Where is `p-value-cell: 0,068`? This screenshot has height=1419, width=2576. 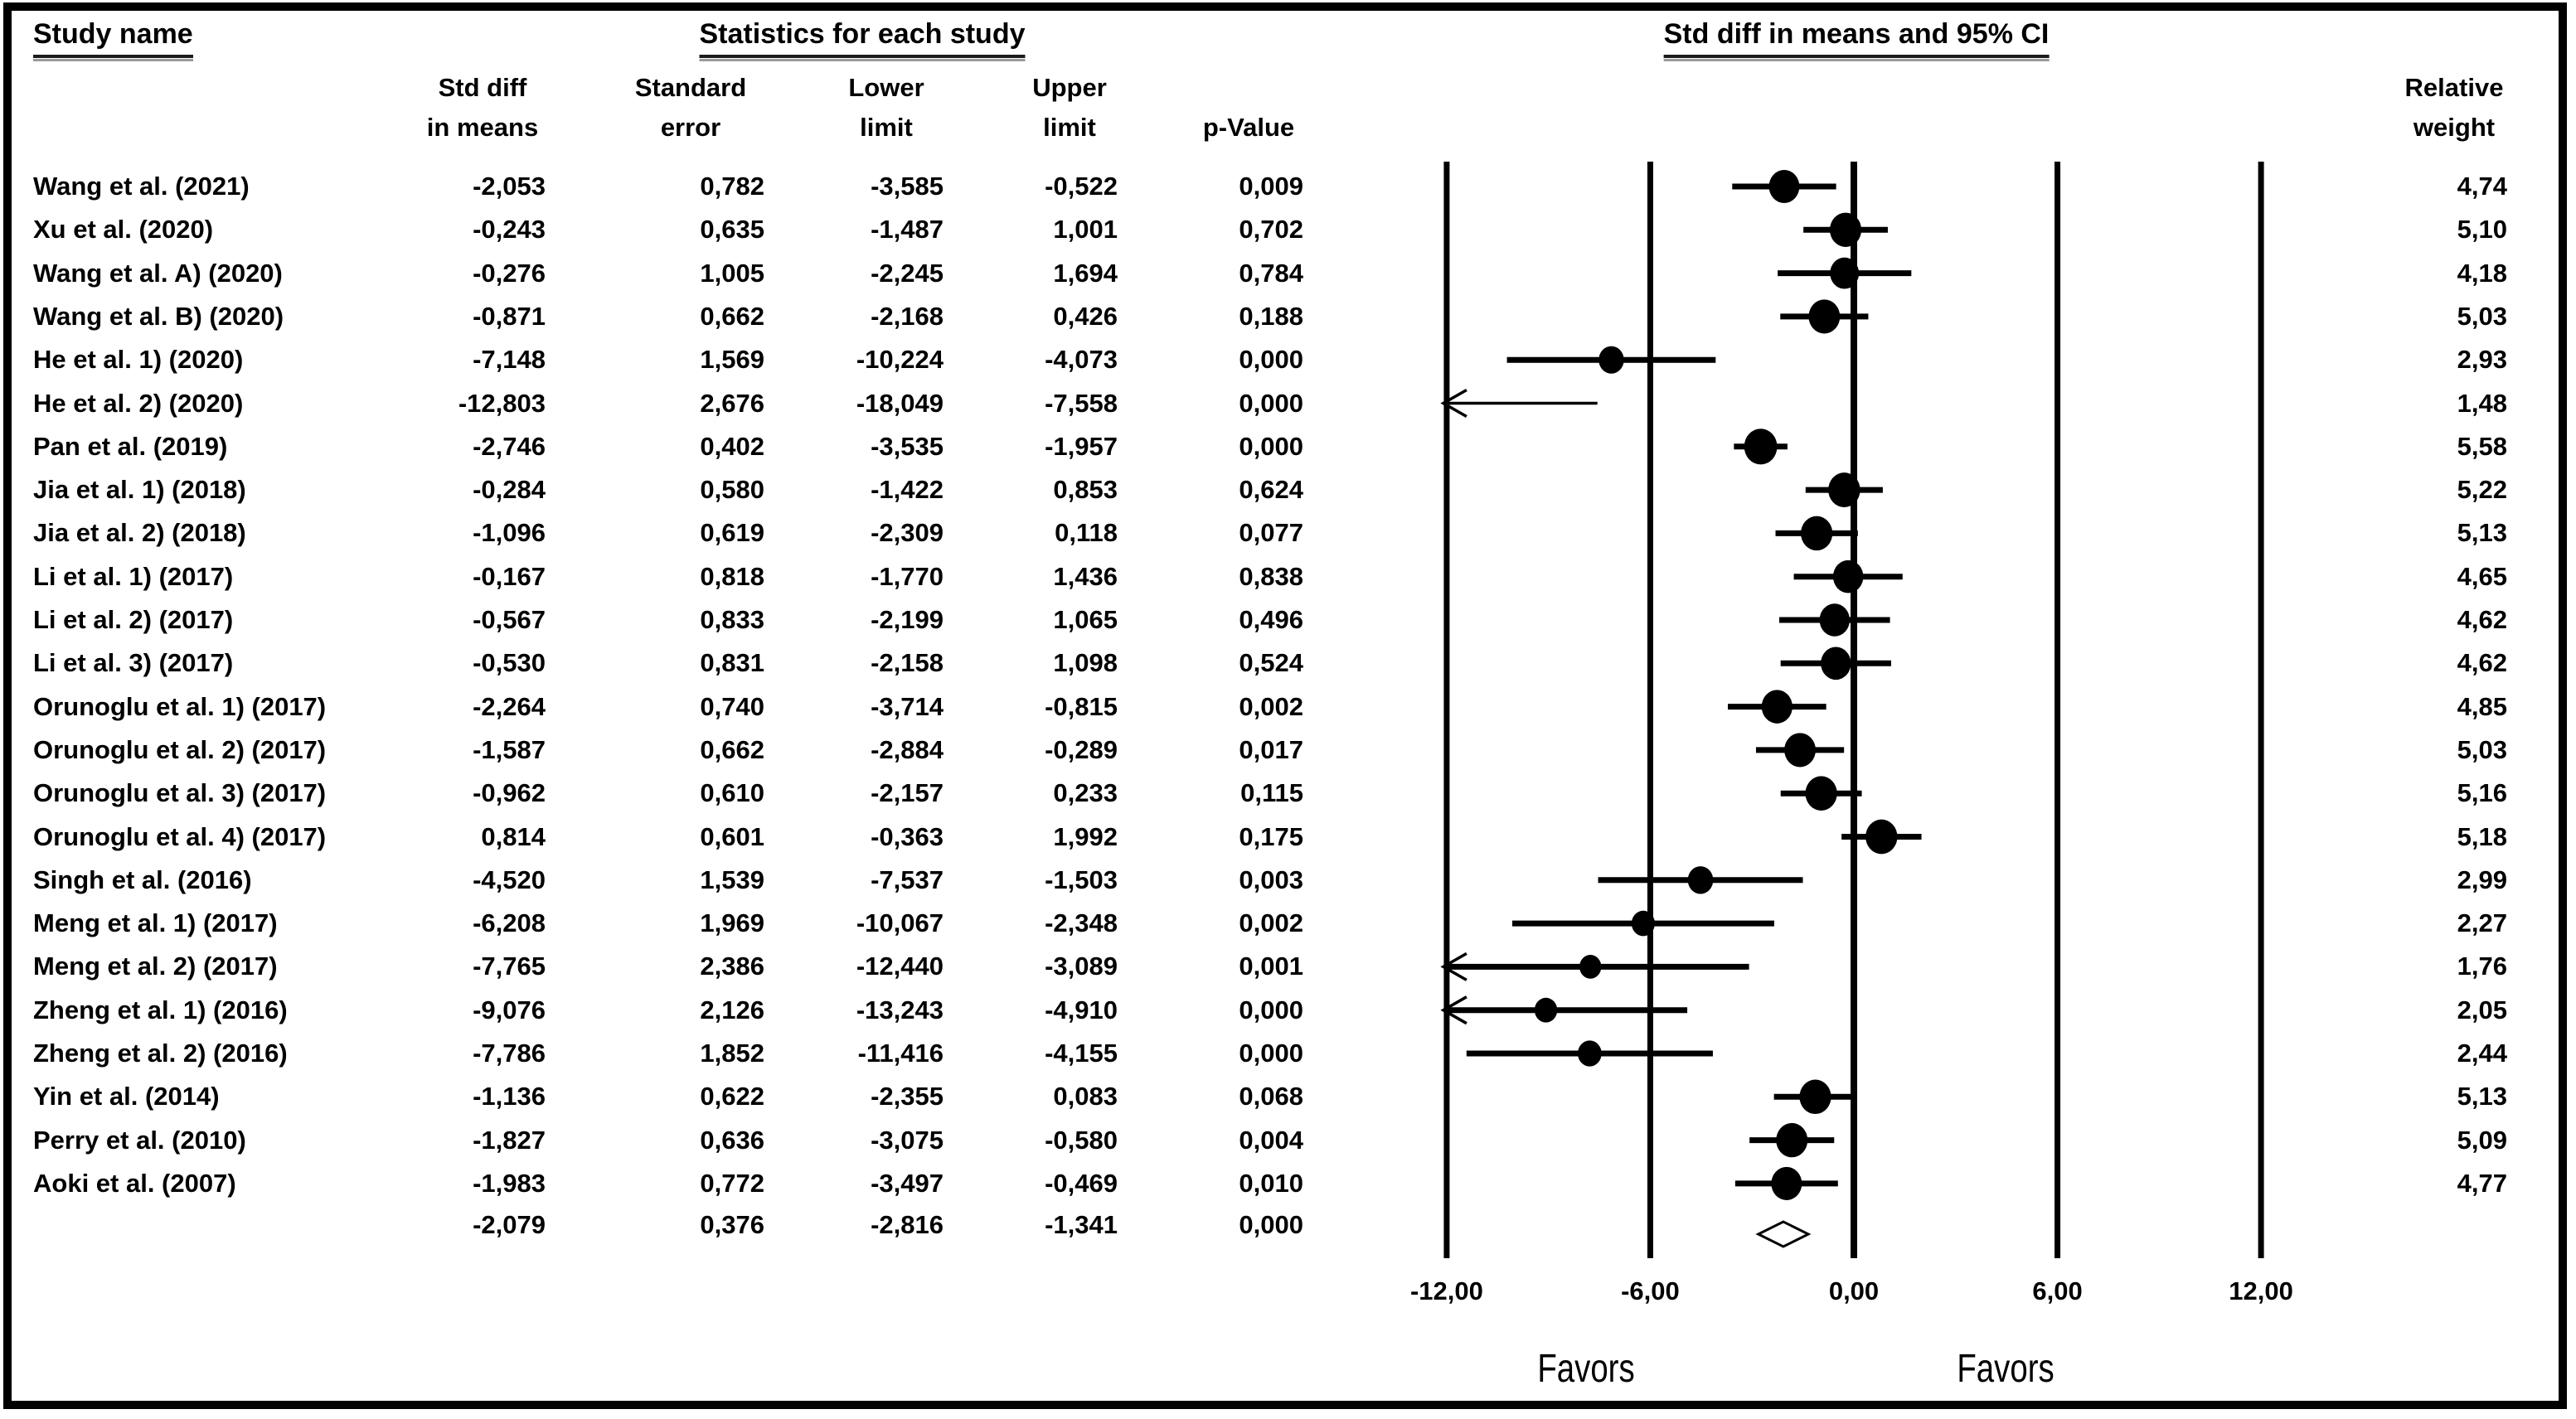 p-value-cell: 0,068 is located at coordinates (1271, 1096).